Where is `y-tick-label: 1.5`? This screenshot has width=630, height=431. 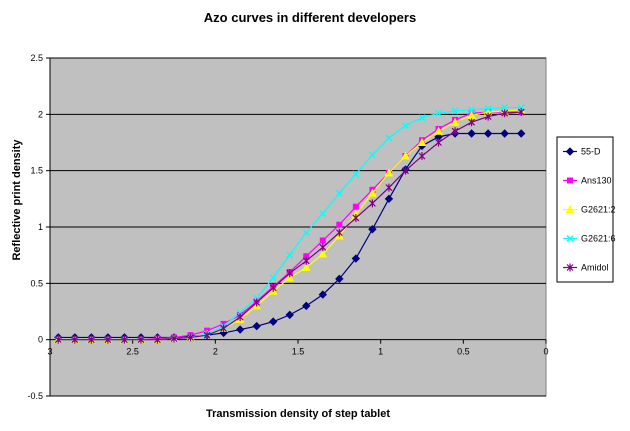 y-tick-label: 1.5 is located at coordinates (36, 171).